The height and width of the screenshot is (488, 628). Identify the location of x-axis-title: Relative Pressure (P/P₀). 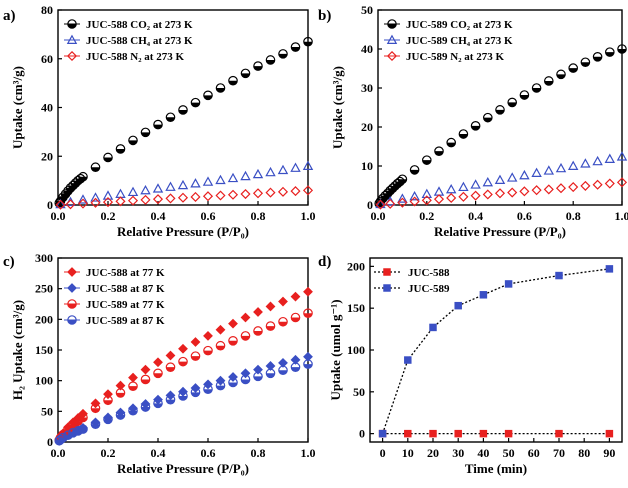
(183, 231).